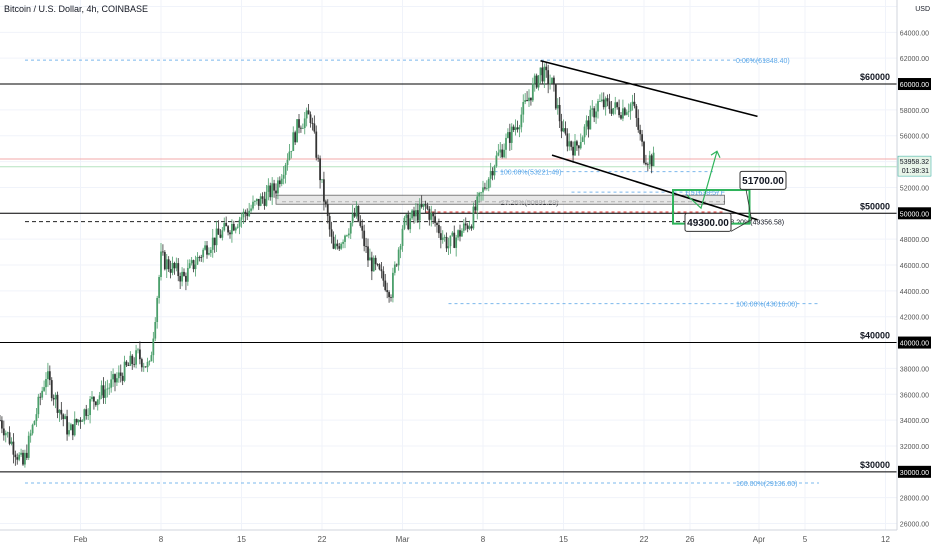  Describe the element at coordinates (748, 204) in the screenshot. I see `annotation-pointer` at that location.